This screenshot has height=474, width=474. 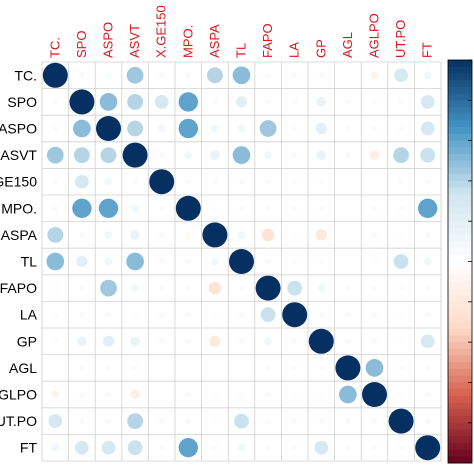 What do you see at coordinates (54, 47) in the screenshot?
I see `column-label: TC.` at bounding box center [54, 47].